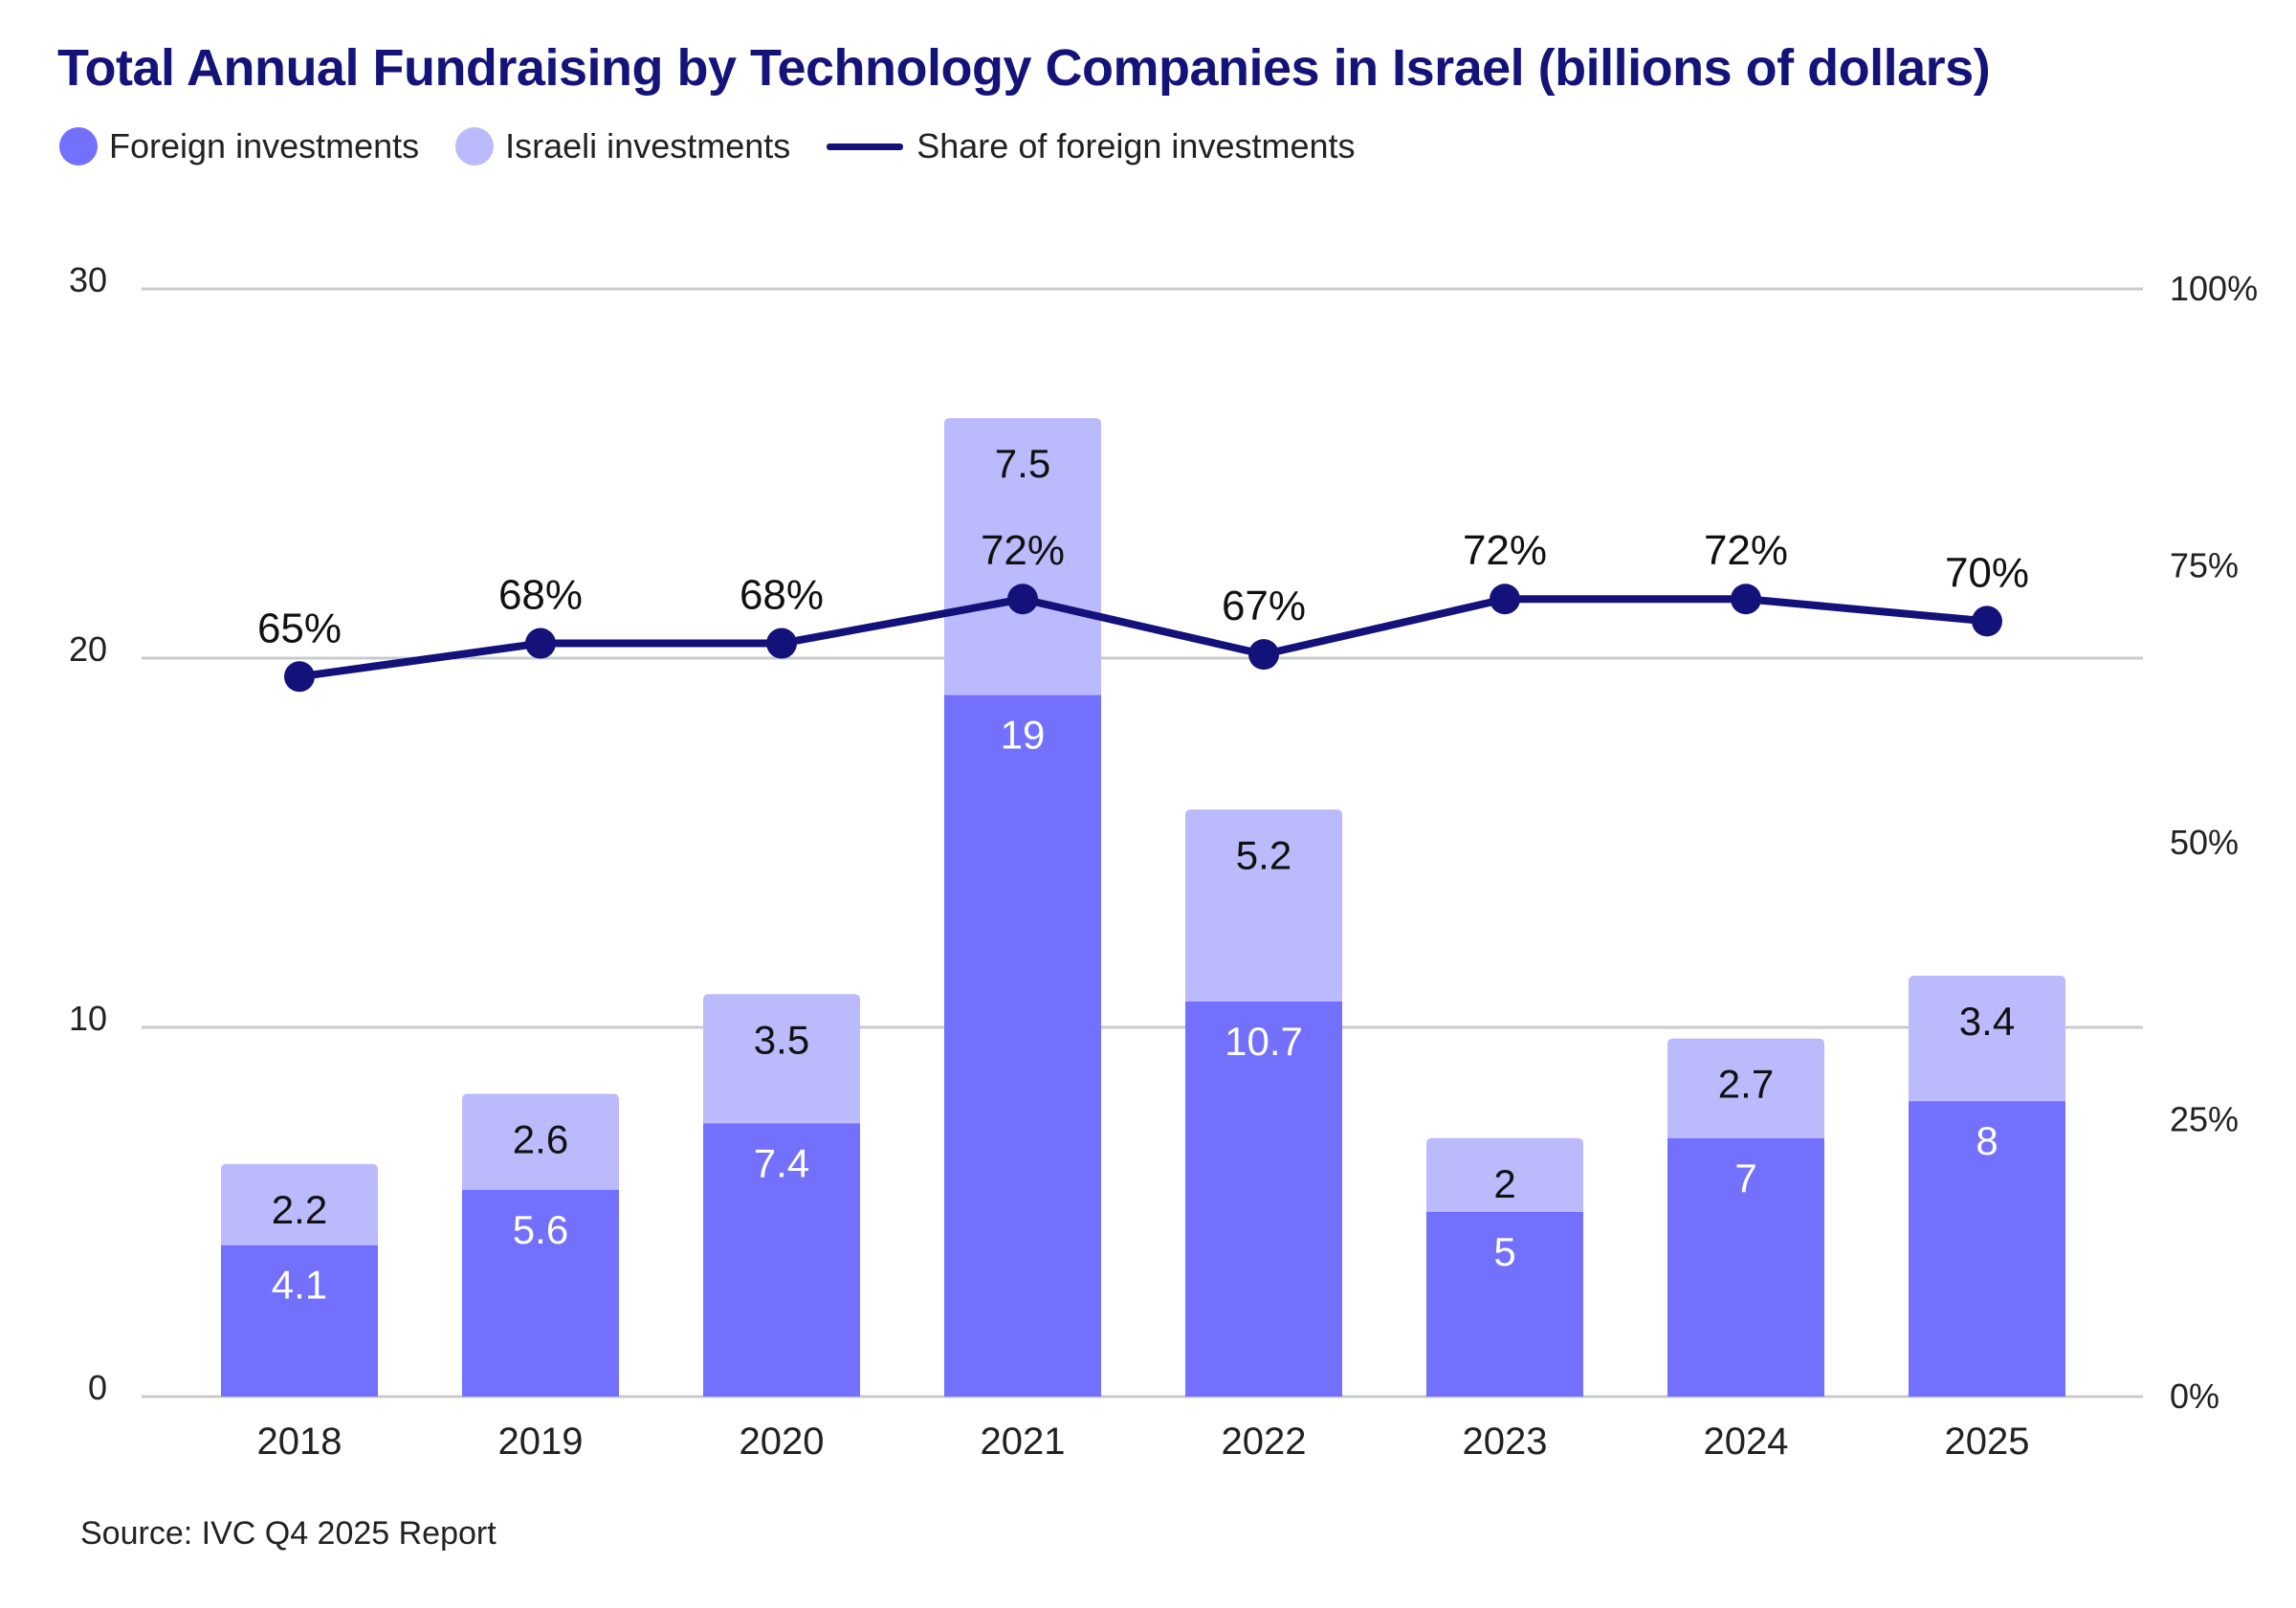 Image resolution: width=2296 pixels, height=1608 pixels. Describe the element at coordinates (540, 1229) in the screenshot. I see `bar-label-foreign: 5.6` at that location.